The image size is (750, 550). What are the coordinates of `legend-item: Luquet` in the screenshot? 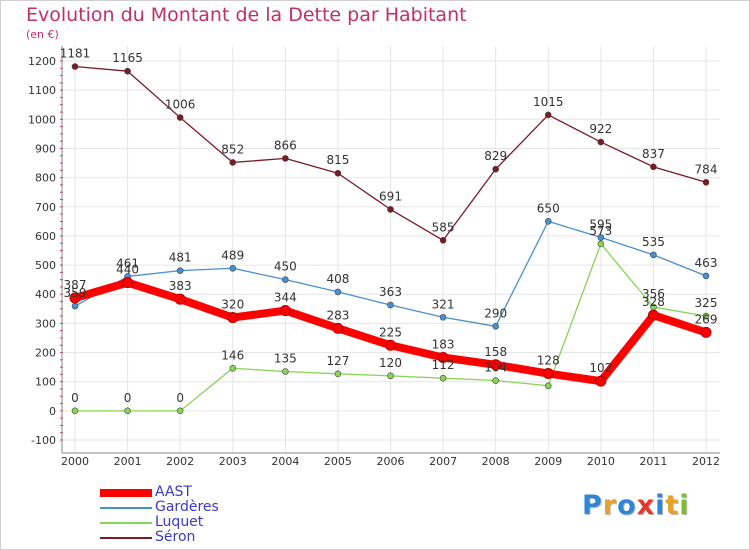 It's located at (230, 522).